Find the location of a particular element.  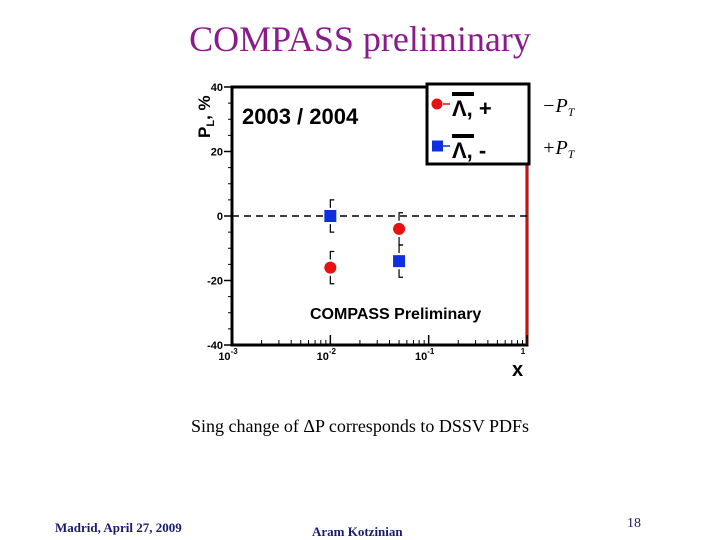

legend-box is located at coordinates (478, 124).